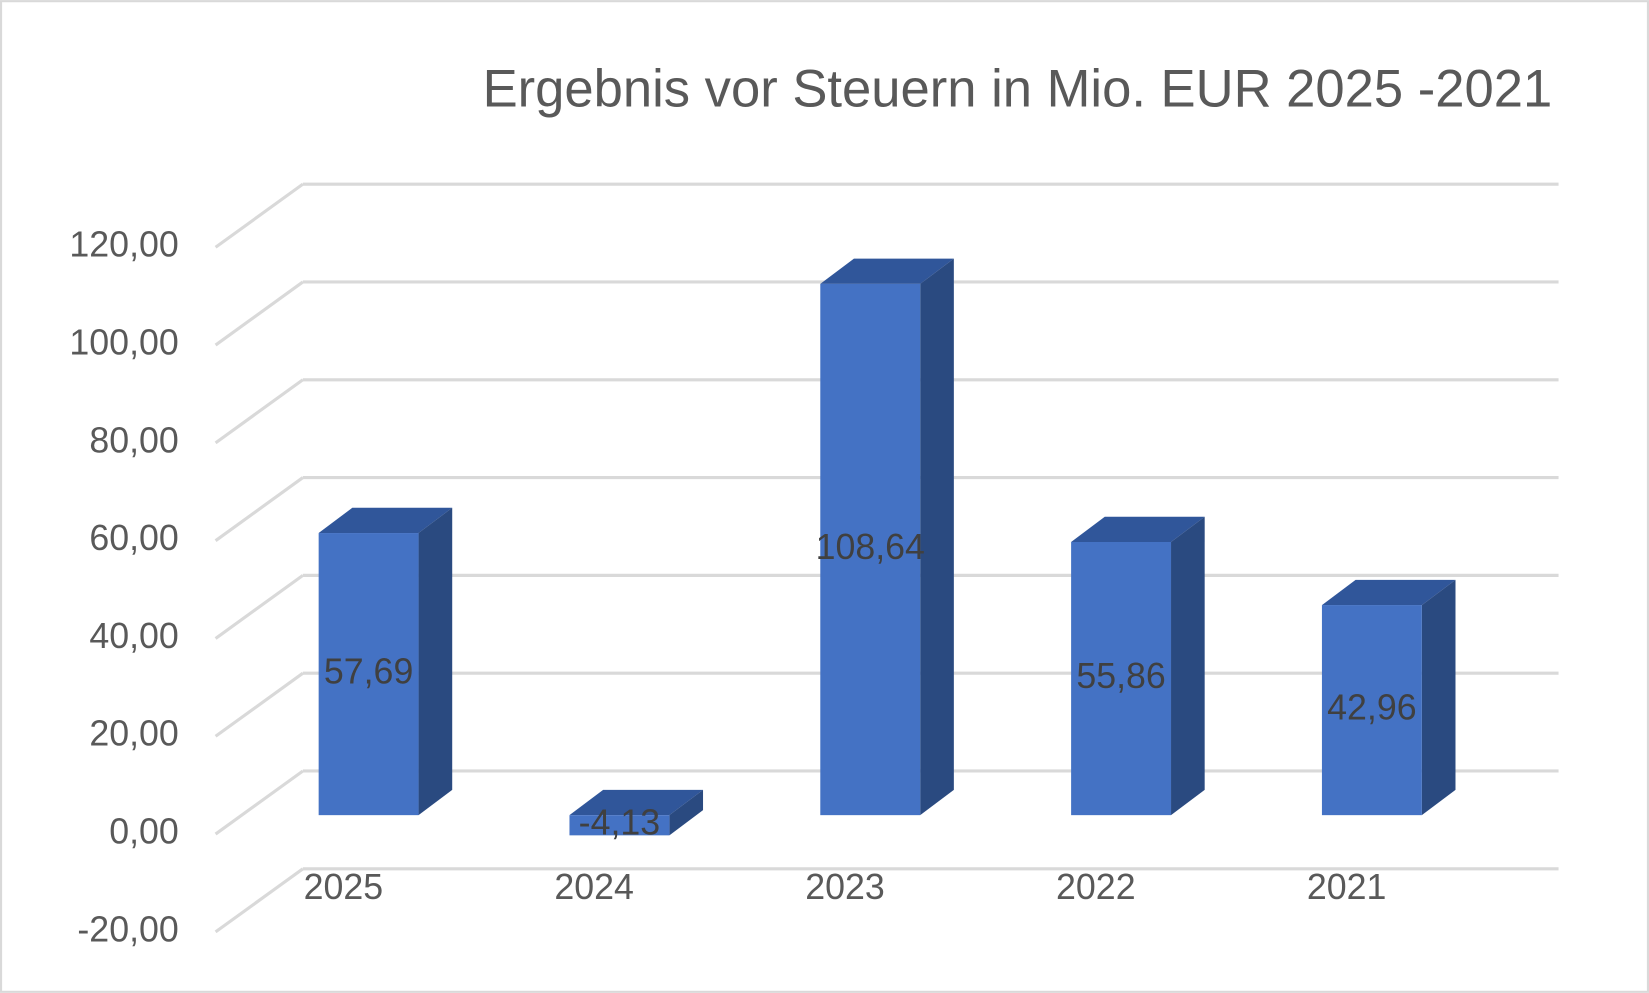 The height and width of the screenshot is (993, 1649). What do you see at coordinates (133, 636) in the screenshot?
I see `y-tick-label: 40,00` at bounding box center [133, 636].